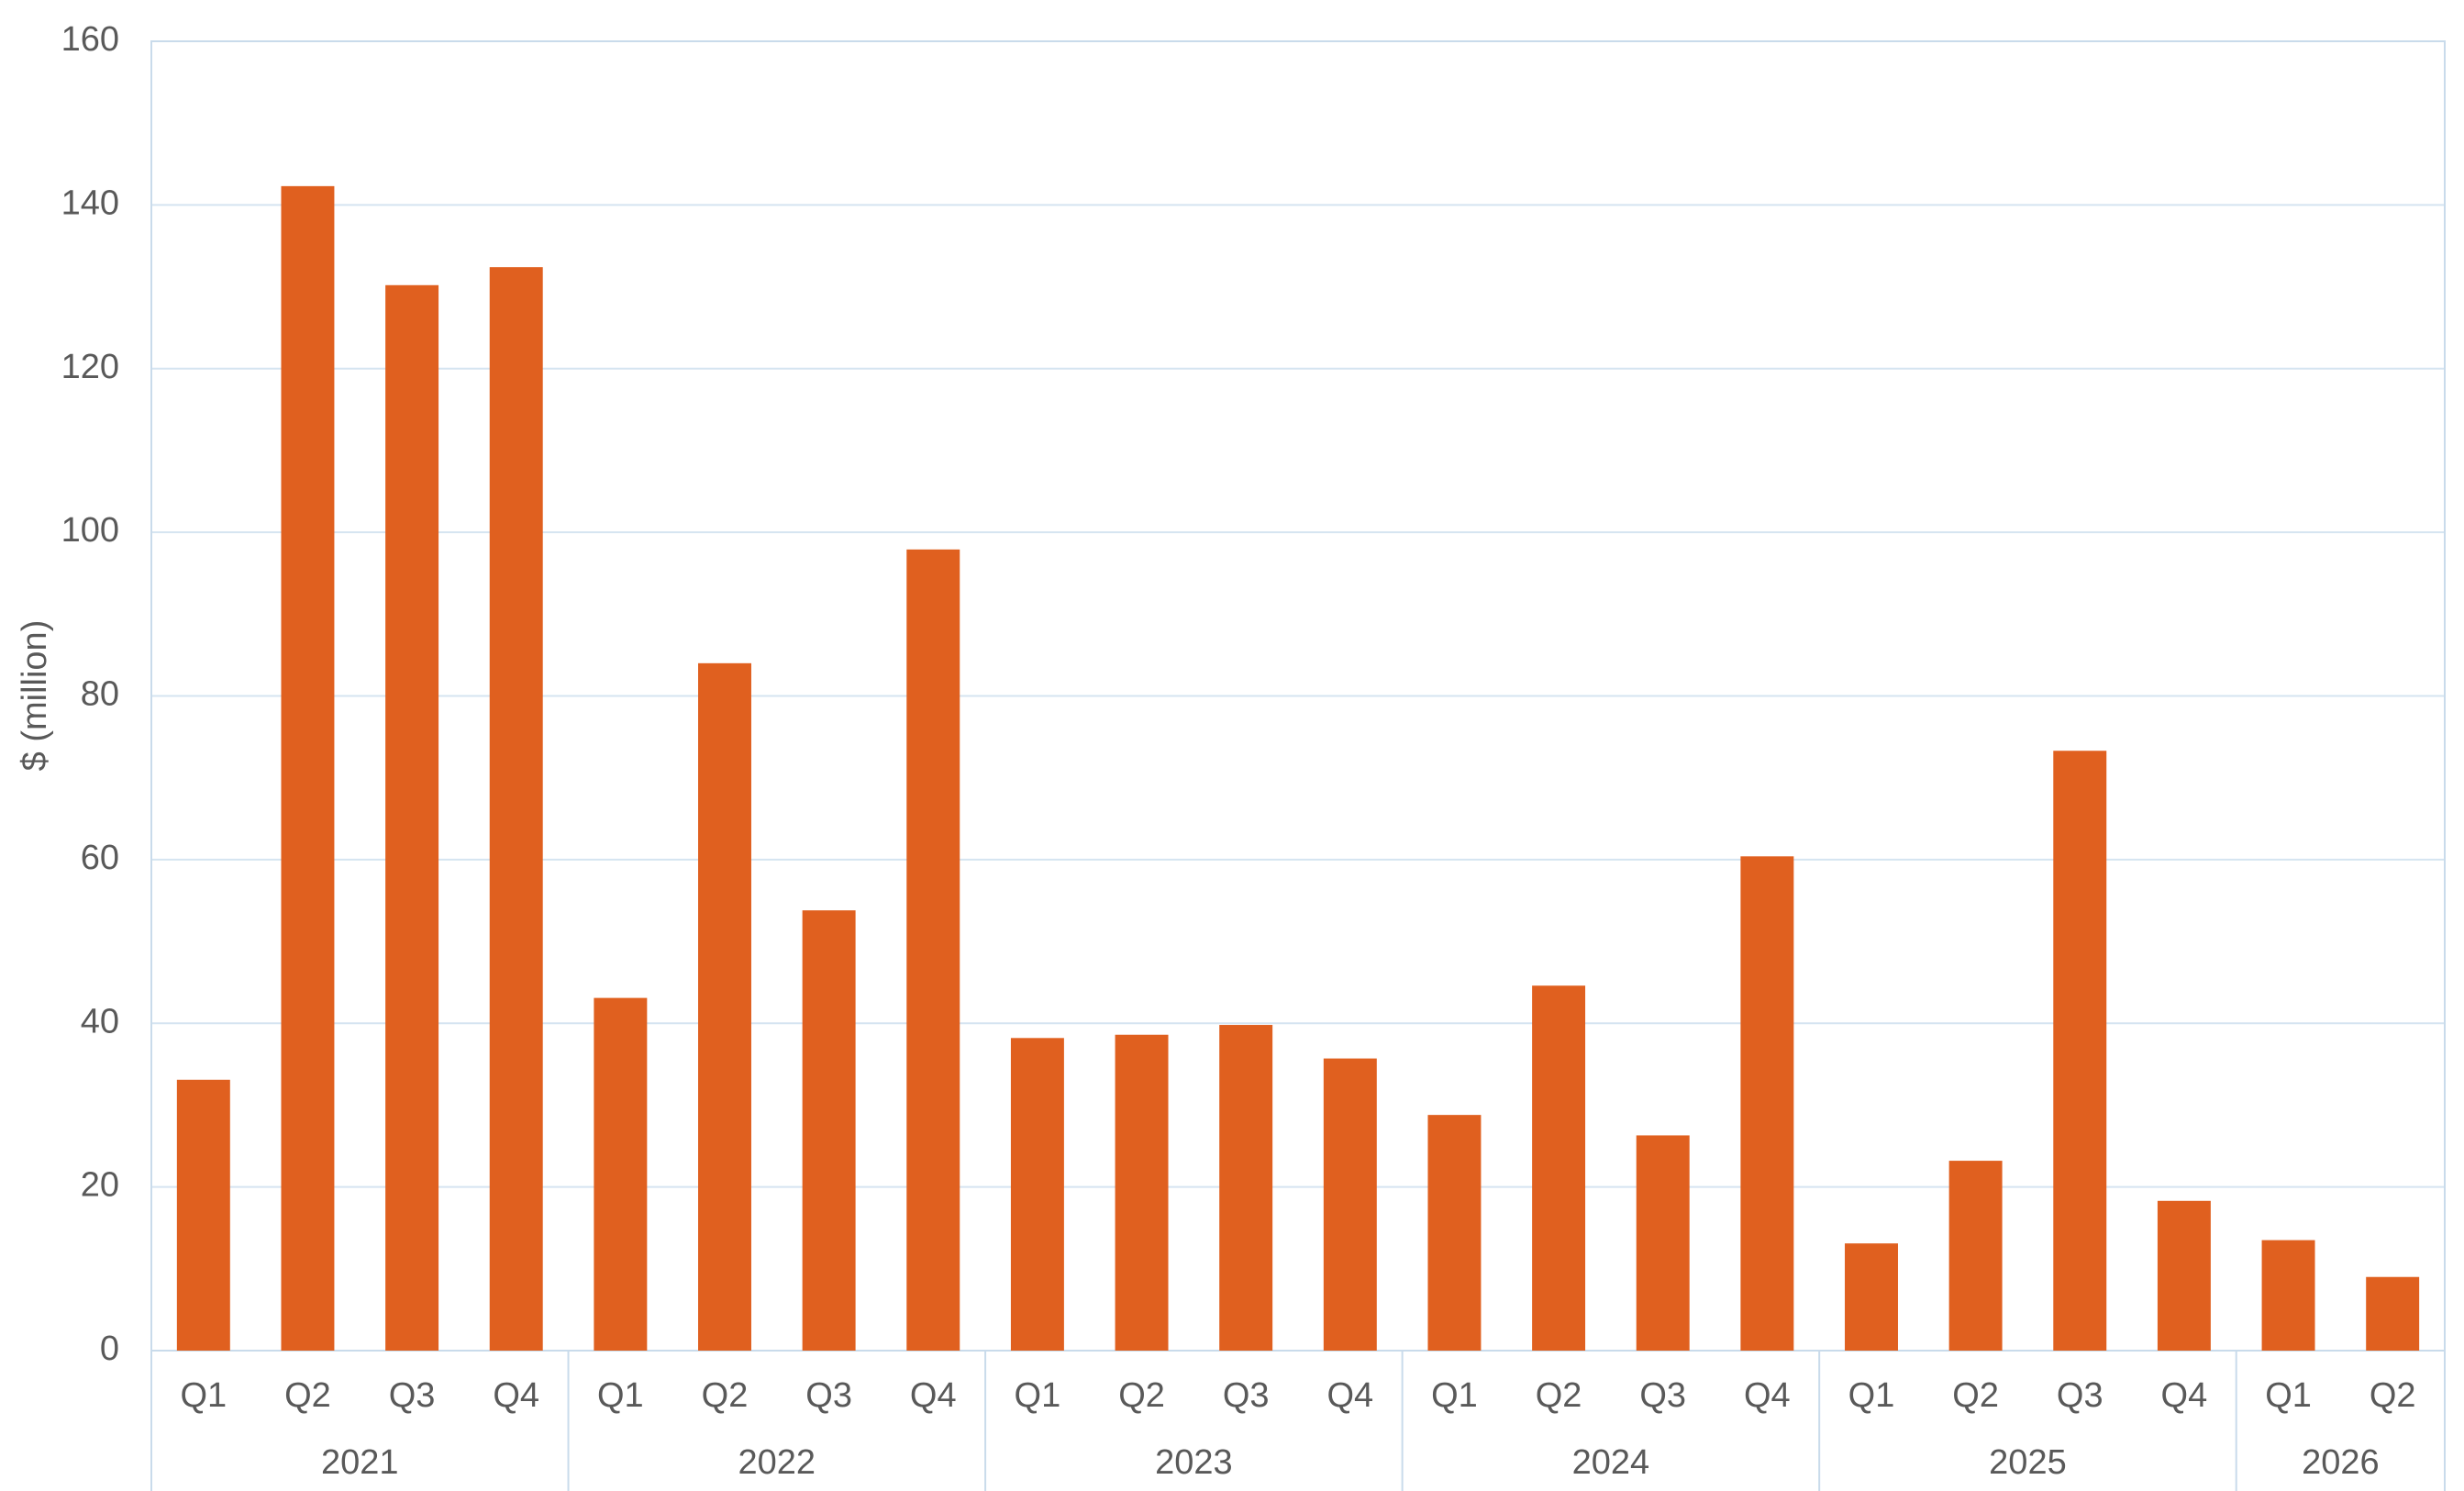 This screenshot has height=1491, width=2464. What do you see at coordinates (90, 39) in the screenshot?
I see `y-tick-label: 160` at bounding box center [90, 39].